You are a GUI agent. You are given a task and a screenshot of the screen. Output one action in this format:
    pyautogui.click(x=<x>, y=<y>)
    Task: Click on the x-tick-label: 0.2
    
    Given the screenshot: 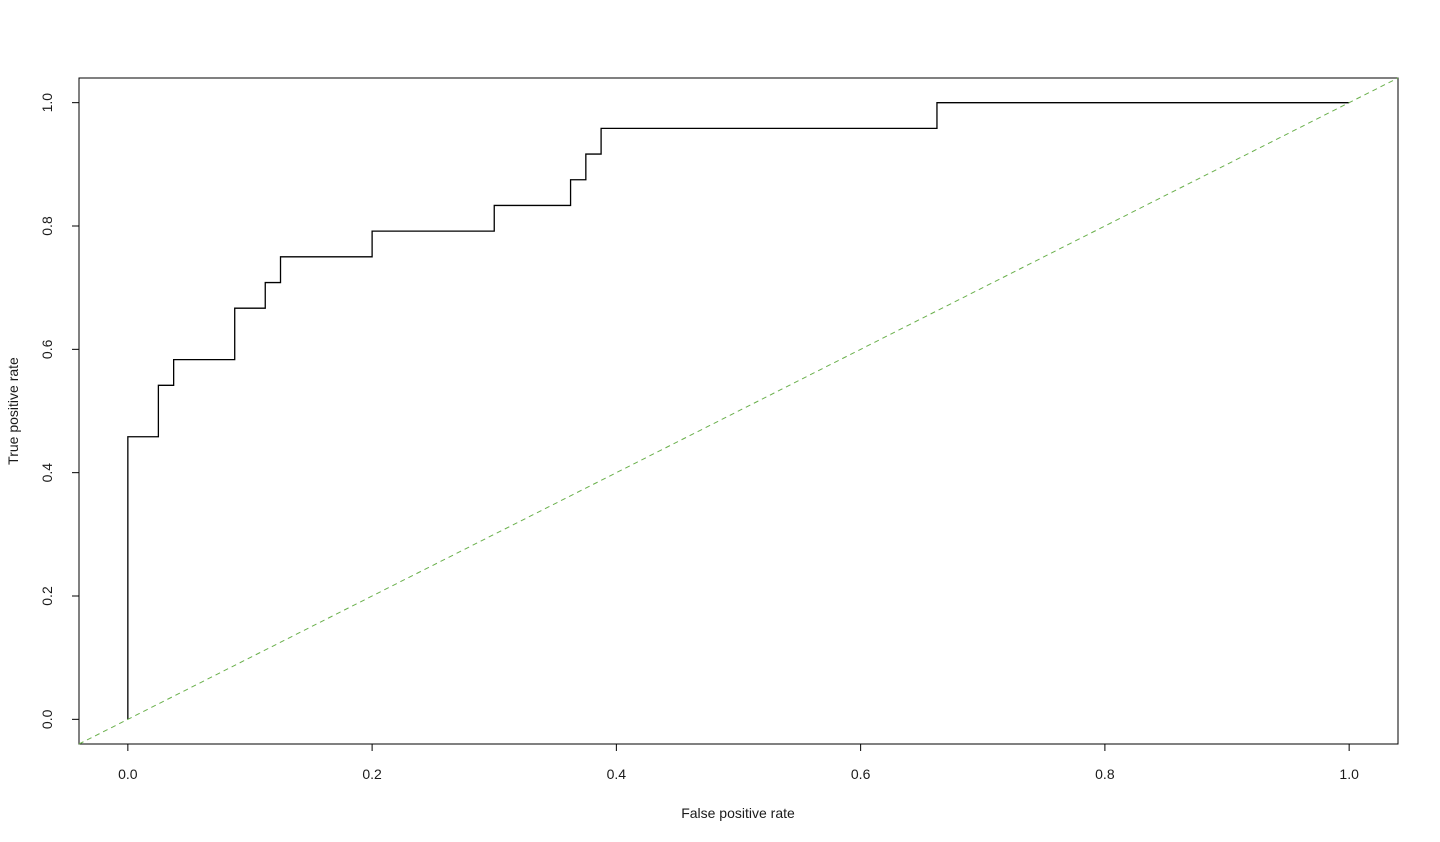 What is the action you would take?
    pyautogui.click(x=372, y=774)
    